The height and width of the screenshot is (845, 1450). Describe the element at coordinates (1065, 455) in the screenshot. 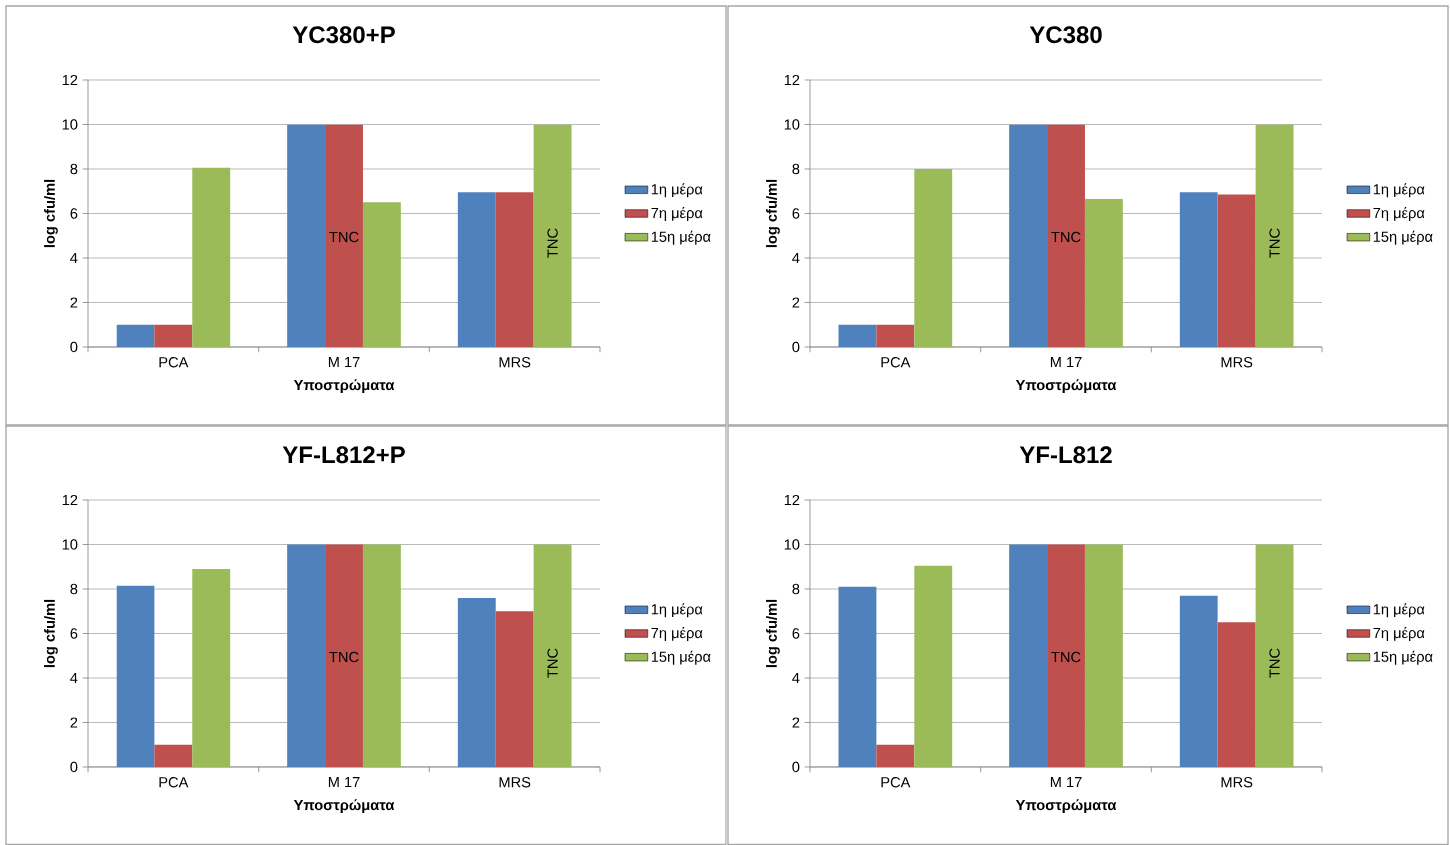

I see `chart-title: YF-L812` at that location.